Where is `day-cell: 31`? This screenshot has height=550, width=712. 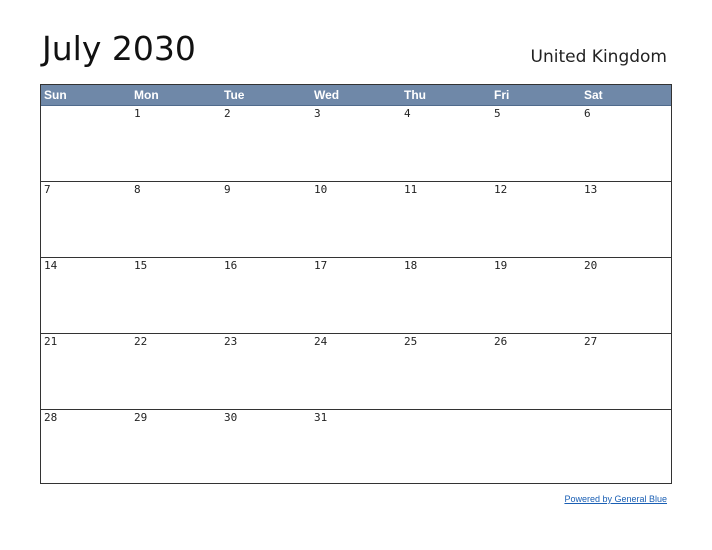
day-cell: 31 is located at coordinates (356, 448).